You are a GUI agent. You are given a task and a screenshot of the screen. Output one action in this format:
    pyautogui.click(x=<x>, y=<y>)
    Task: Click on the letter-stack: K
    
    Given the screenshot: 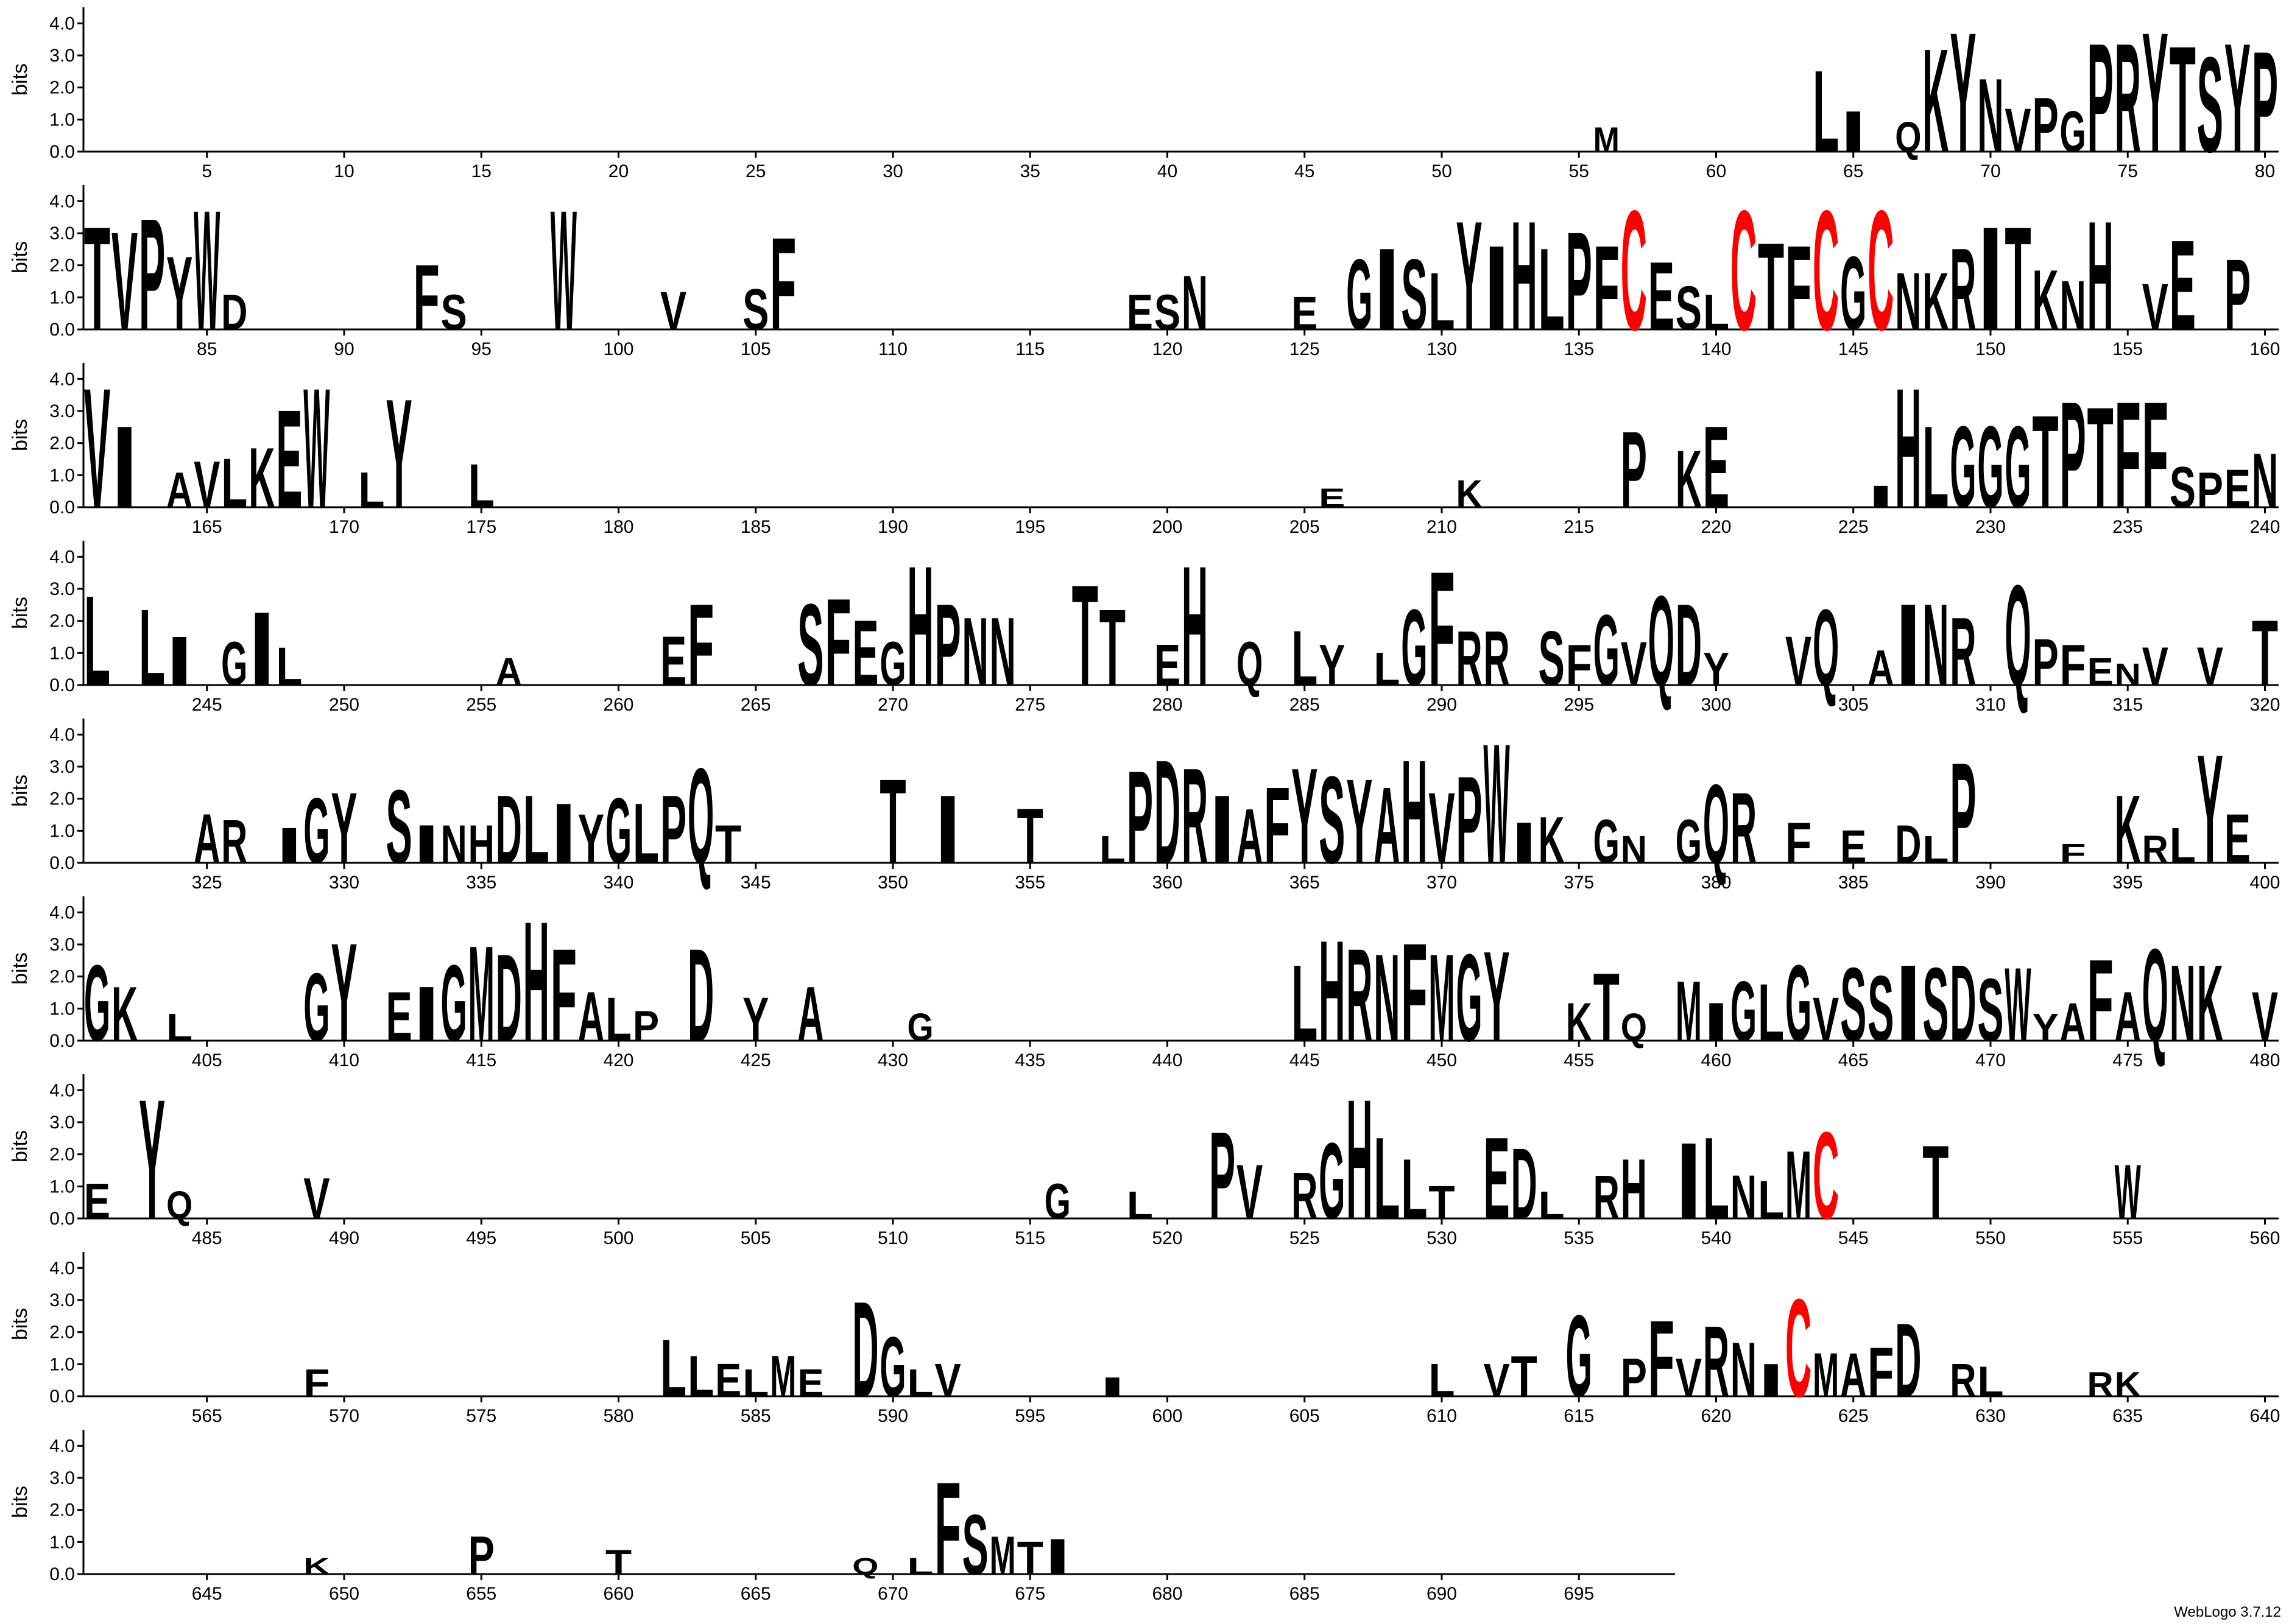 What is the action you would take?
    pyautogui.click(x=262, y=478)
    